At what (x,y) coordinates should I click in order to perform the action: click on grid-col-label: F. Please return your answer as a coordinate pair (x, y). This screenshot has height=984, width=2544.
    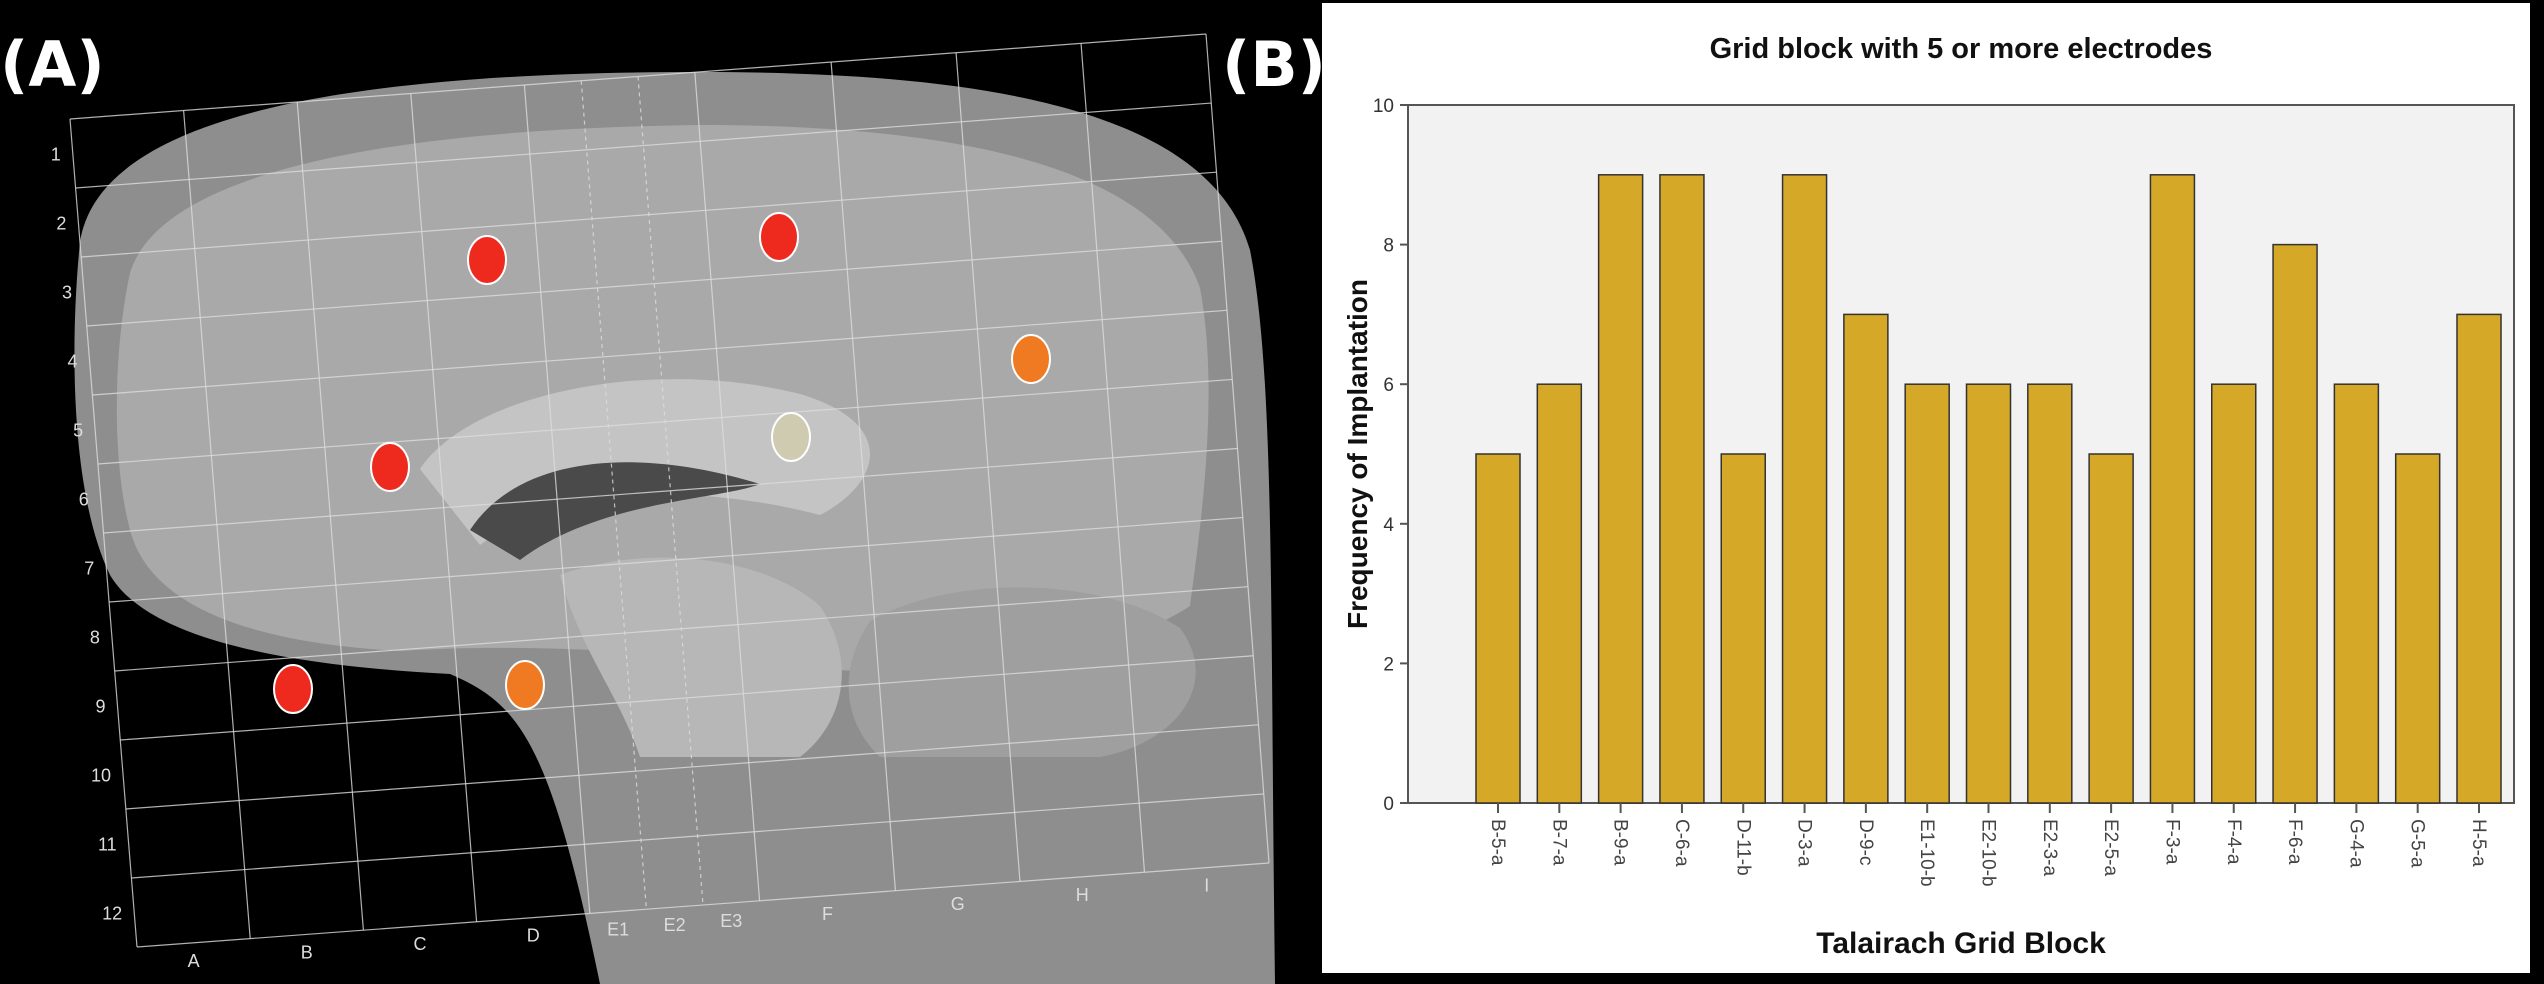
    Looking at the image, I should click on (827, 914).